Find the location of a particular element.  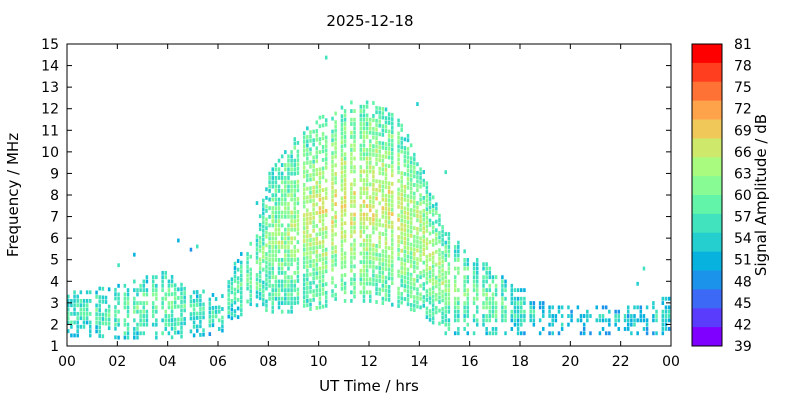

x-tick-label: 00 is located at coordinates (671, 362).